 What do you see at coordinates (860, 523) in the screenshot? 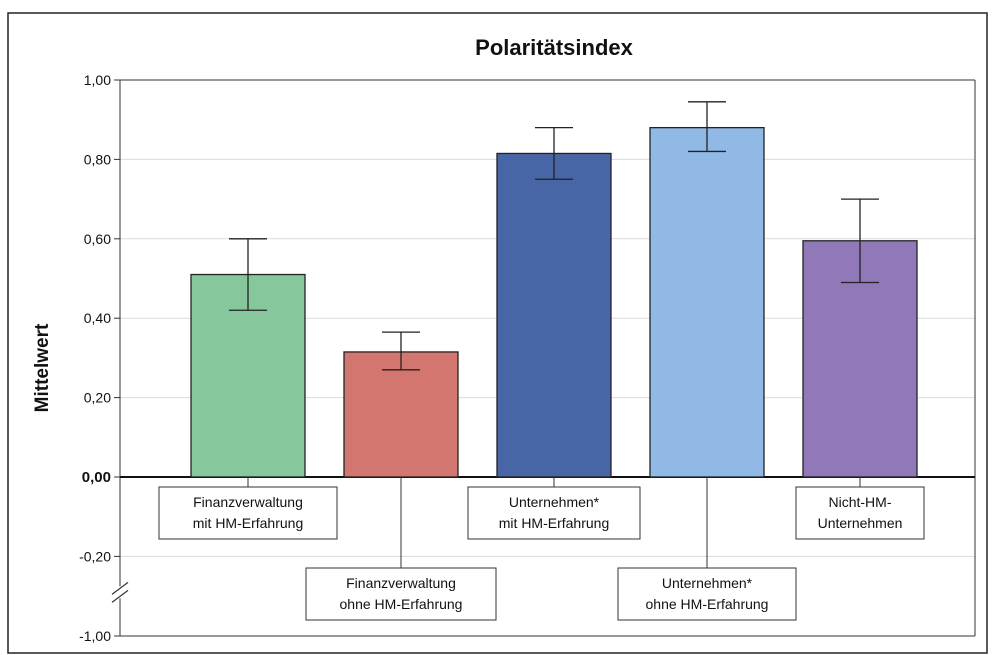
I see `category-label: Unternehmen` at bounding box center [860, 523].